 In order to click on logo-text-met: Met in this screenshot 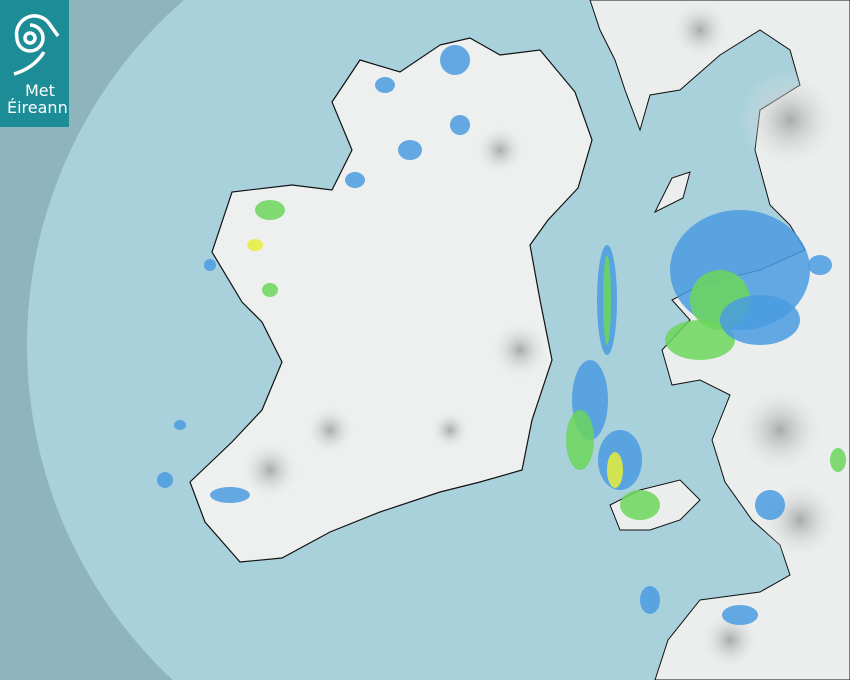, I will do `click(40, 90)`.